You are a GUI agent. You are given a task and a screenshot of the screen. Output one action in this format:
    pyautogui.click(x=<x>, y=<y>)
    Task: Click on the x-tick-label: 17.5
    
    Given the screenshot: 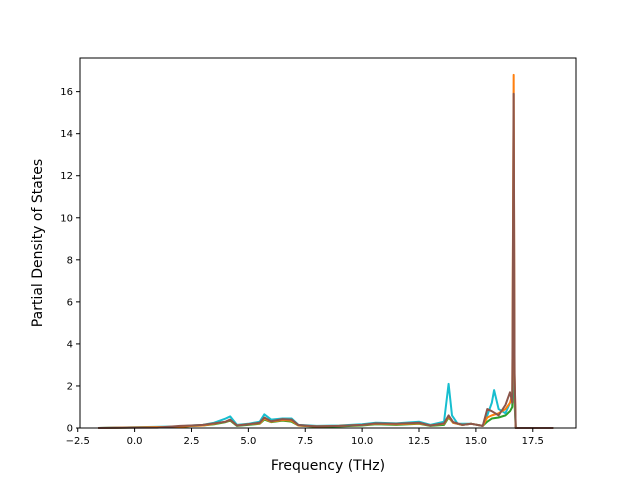 What is the action you would take?
    pyautogui.click(x=533, y=441)
    